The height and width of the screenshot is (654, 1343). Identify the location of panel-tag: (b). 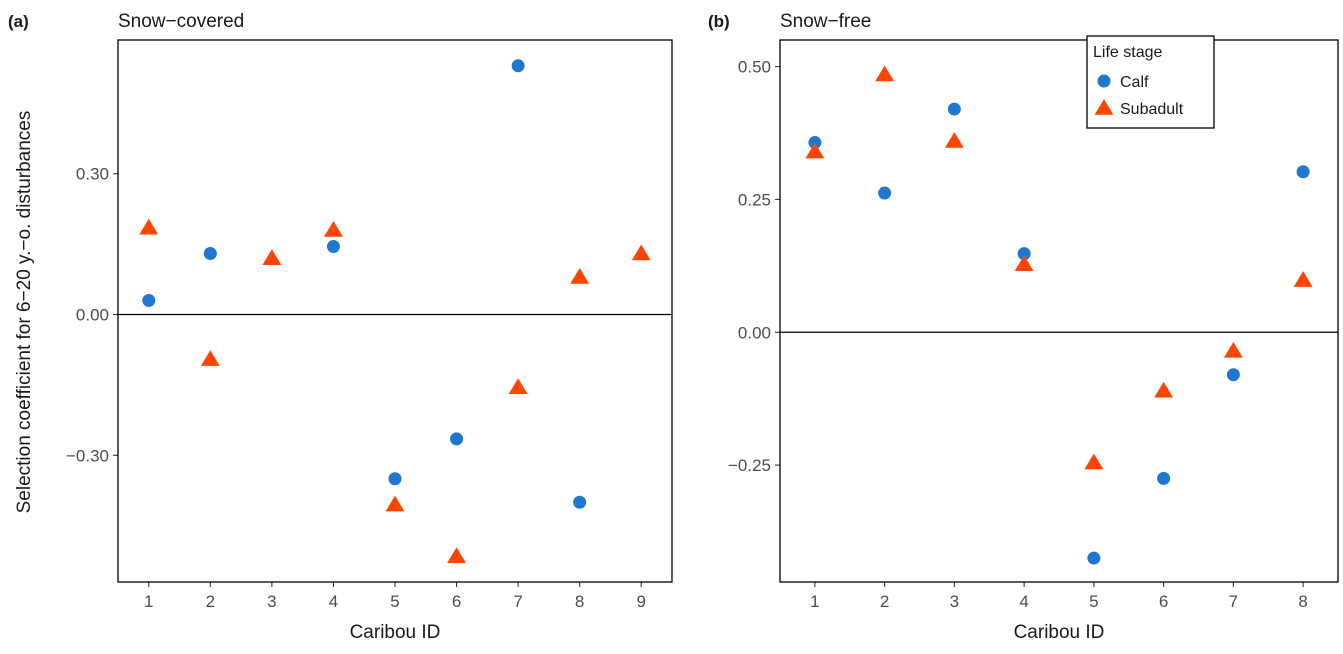
(719, 21).